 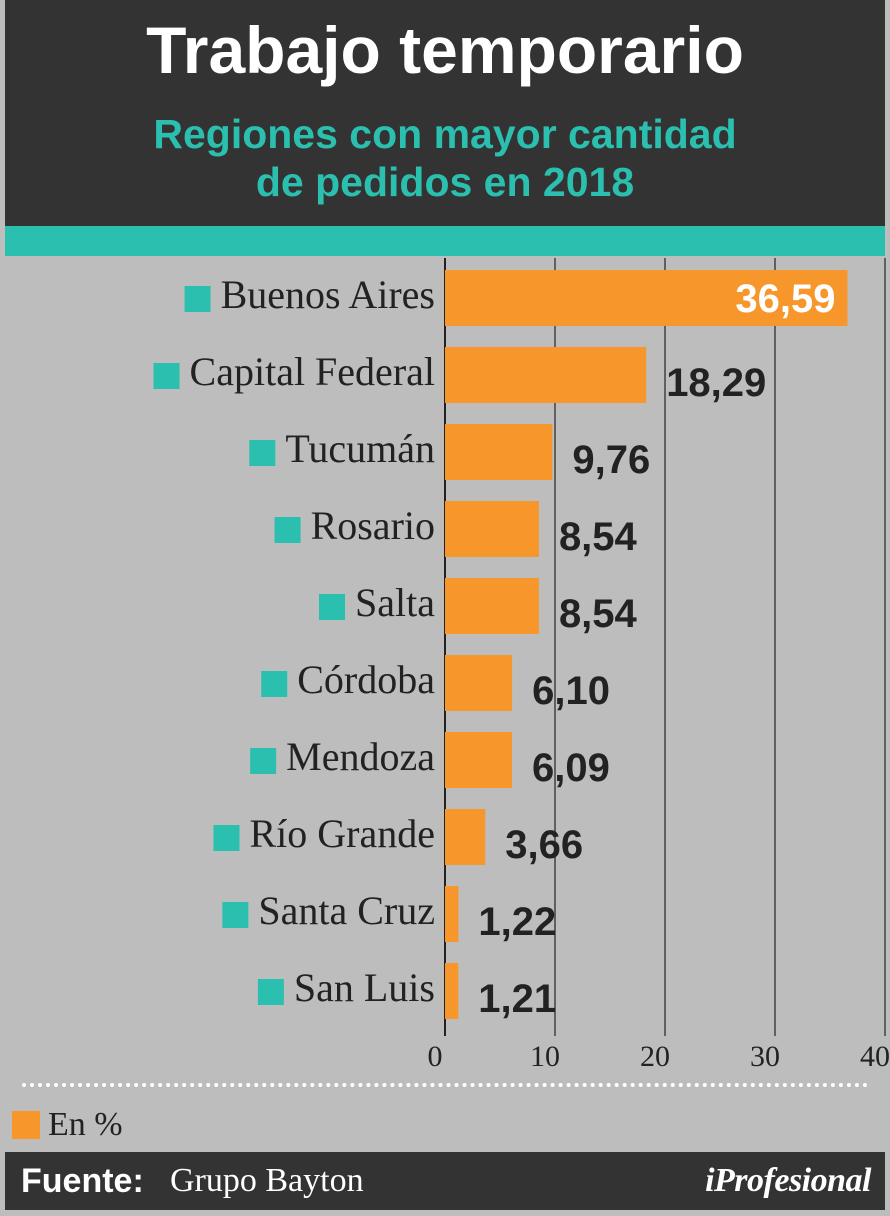 What do you see at coordinates (788, 1180) in the screenshot?
I see `brand-logo: iProfesional` at bounding box center [788, 1180].